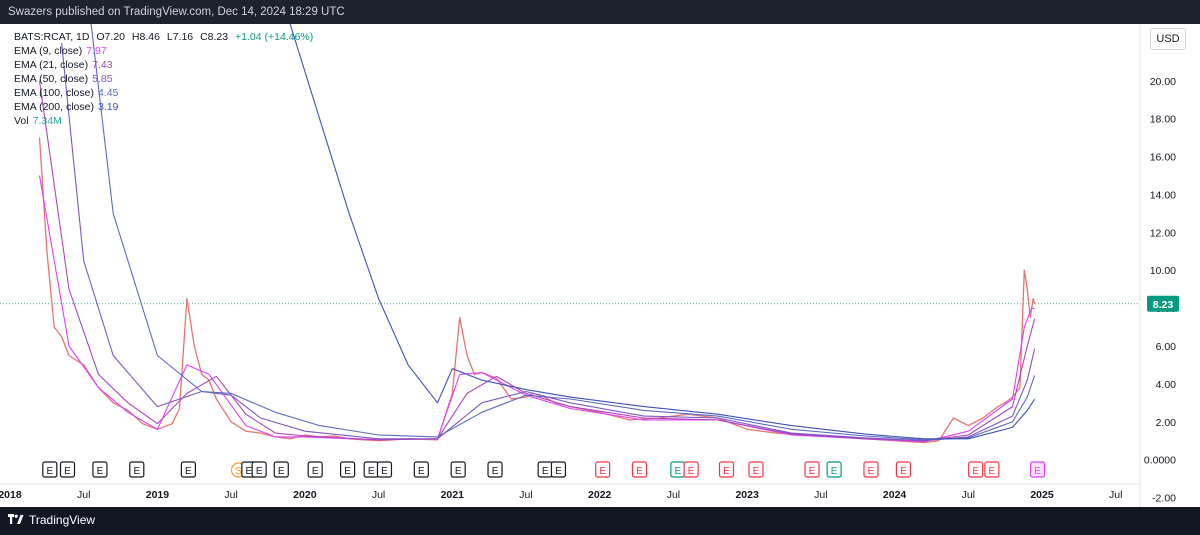 Image resolution: width=1200 pixels, height=535 pixels. I want to click on y-tick-label: 0.0000, so click(1160, 461).